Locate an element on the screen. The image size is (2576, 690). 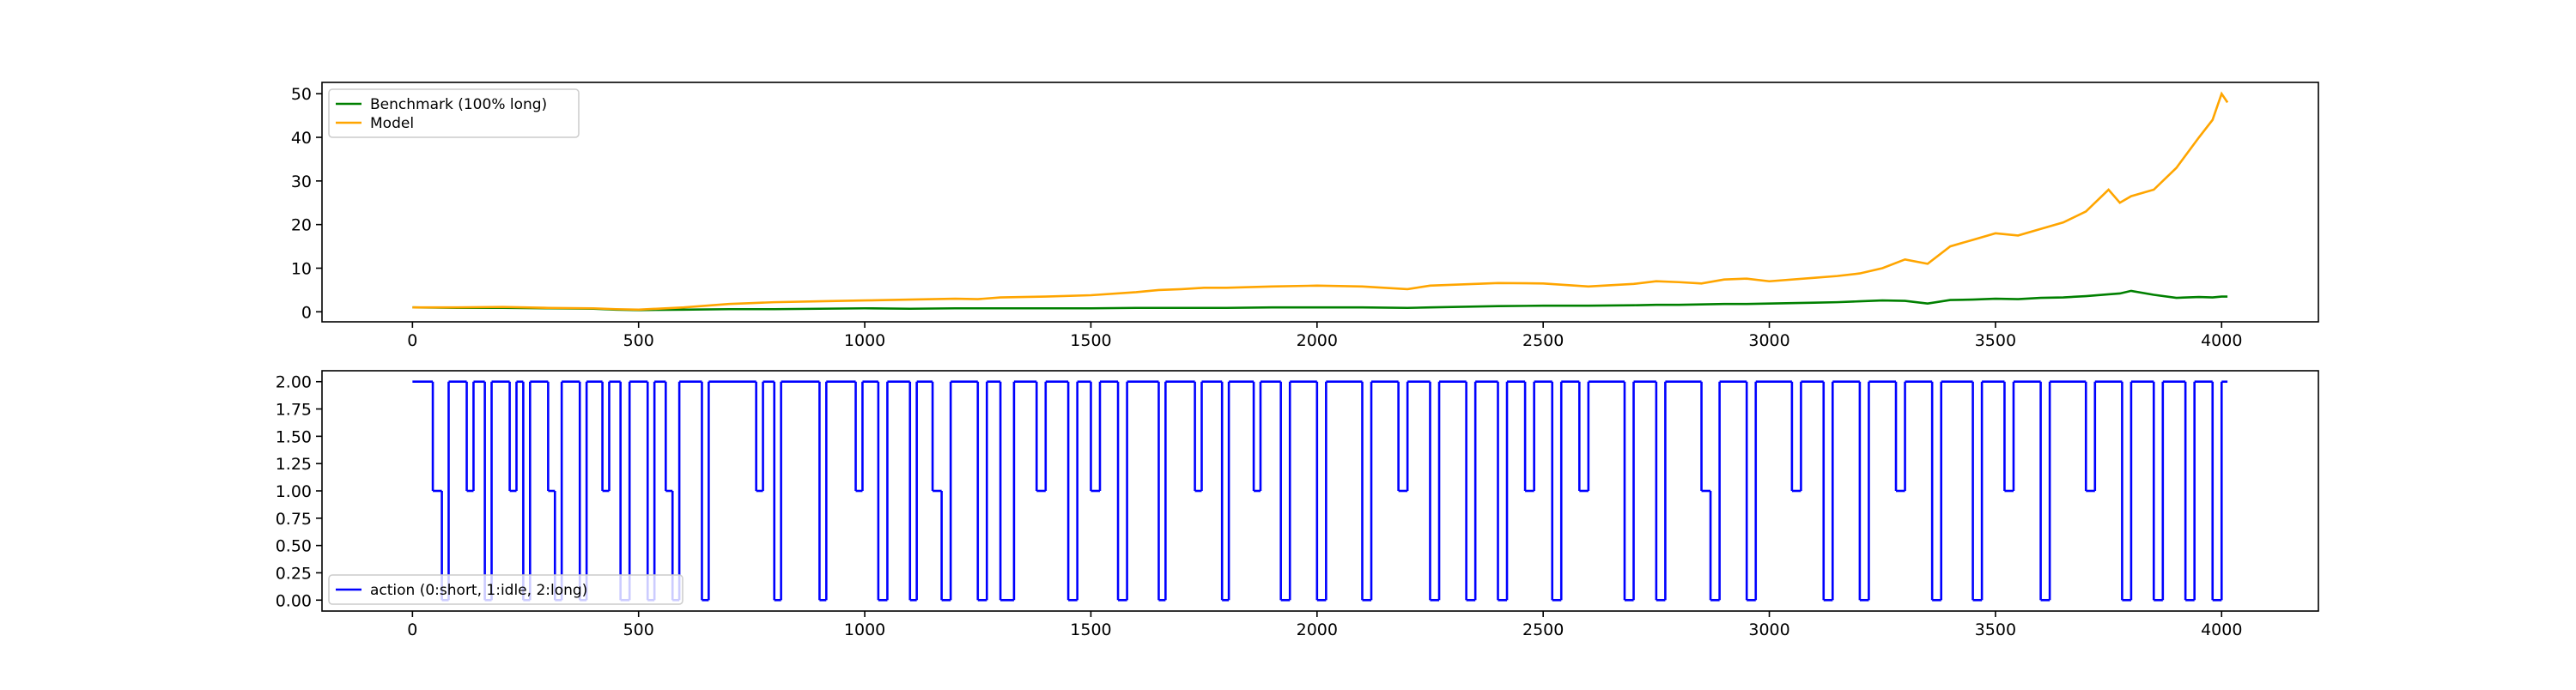
y-tick-label: 1.00 is located at coordinates (294, 492).